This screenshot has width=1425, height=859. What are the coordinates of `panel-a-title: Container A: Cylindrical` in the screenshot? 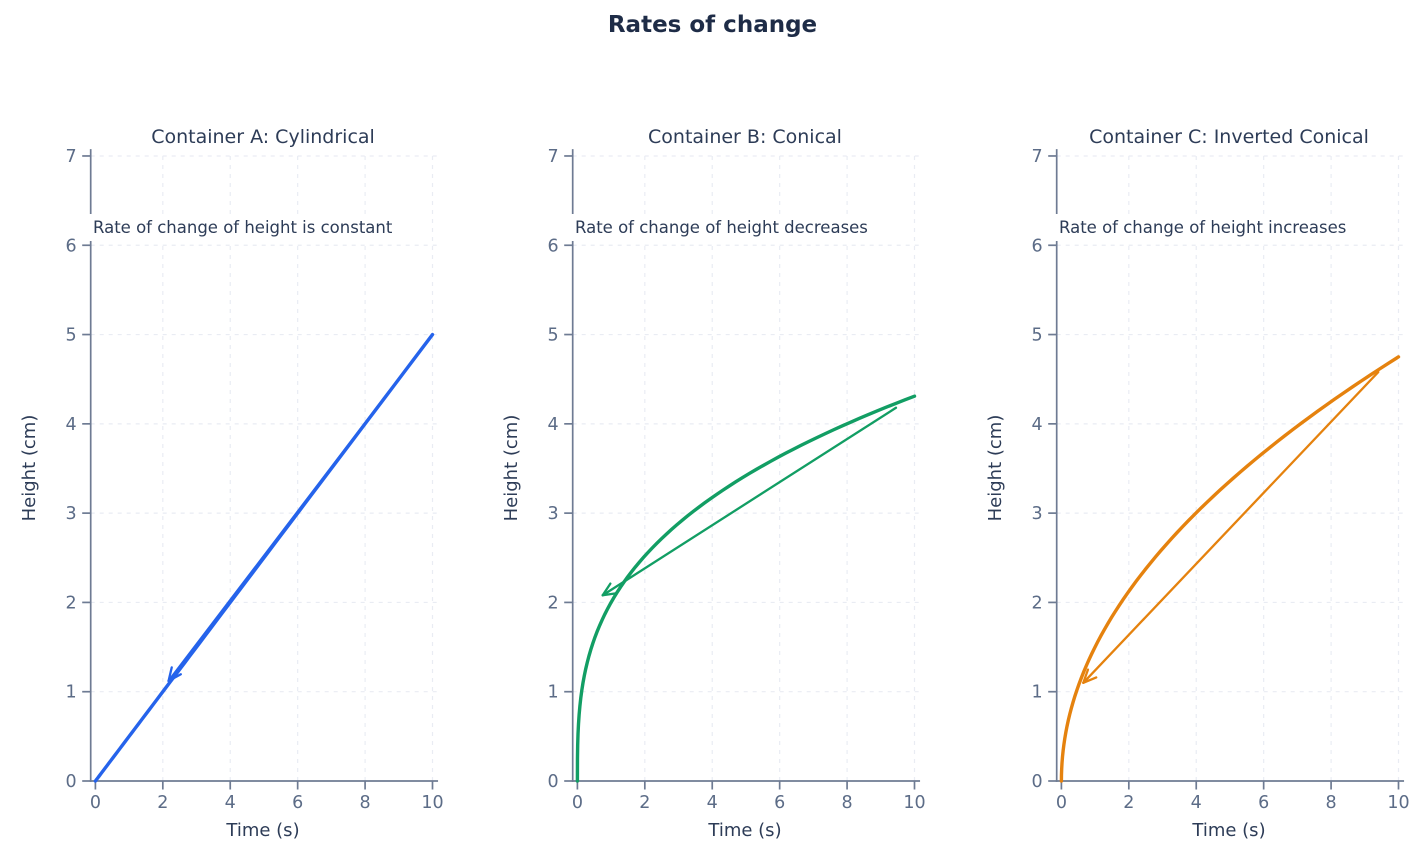 It's located at (263, 137).